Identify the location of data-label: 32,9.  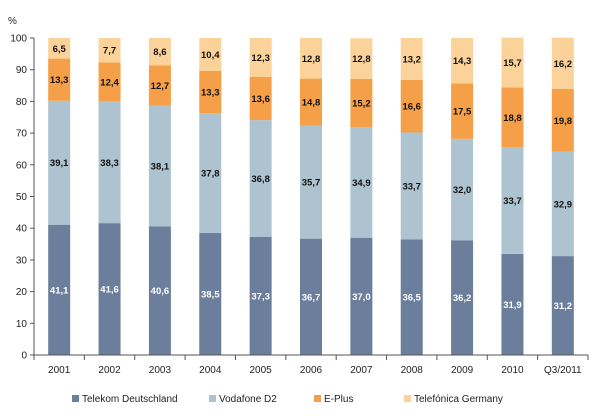
(563, 204).